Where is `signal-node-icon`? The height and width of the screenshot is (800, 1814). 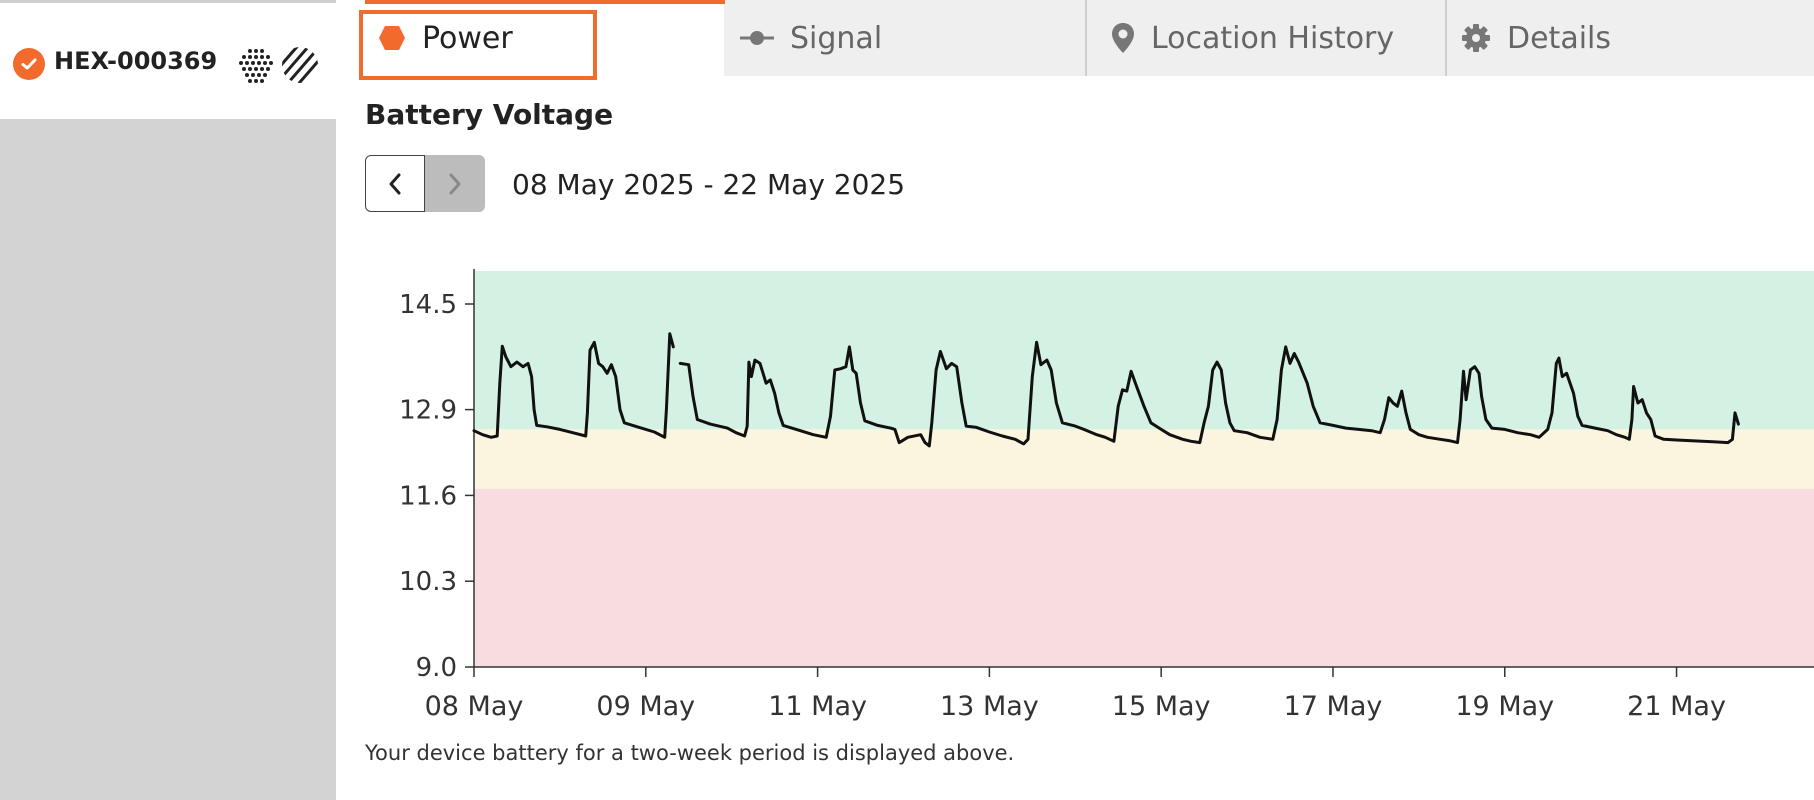 signal-node-icon is located at coordinates (757, 38).